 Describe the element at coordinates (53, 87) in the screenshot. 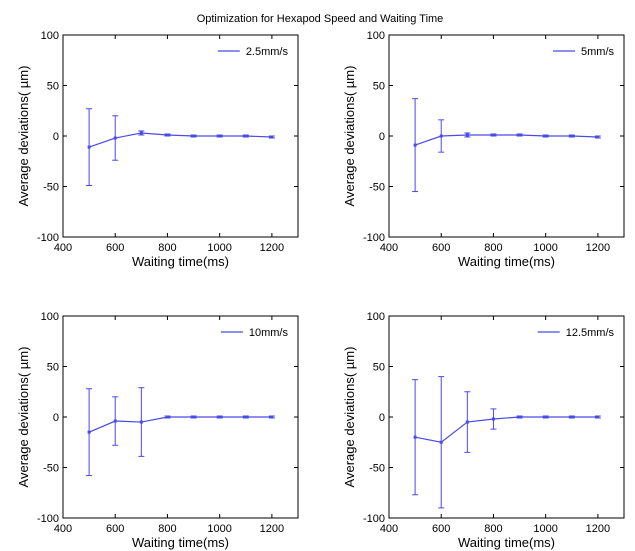

I see `panel-2-5-y-tick-label: 50` at that location.